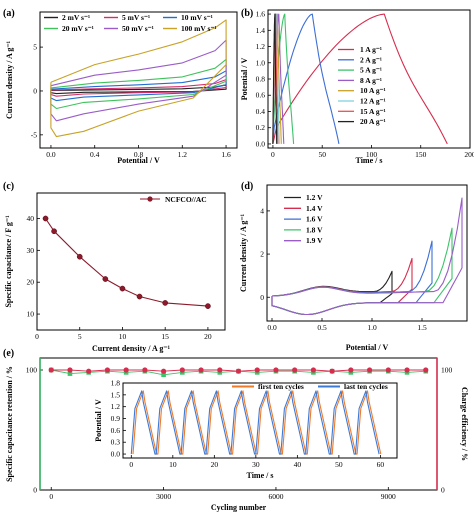 The height and width of the screenshot is (517, 474). What do you see at coordinates (31, 218) in the screenshot?
I see `y-tick-label-c: 40` at bounding box center [31, 218].